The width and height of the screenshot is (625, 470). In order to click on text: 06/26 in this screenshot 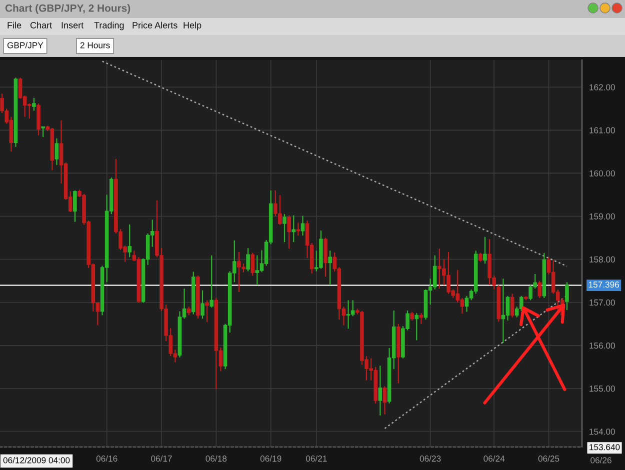, I will do `click(601, 460)`.